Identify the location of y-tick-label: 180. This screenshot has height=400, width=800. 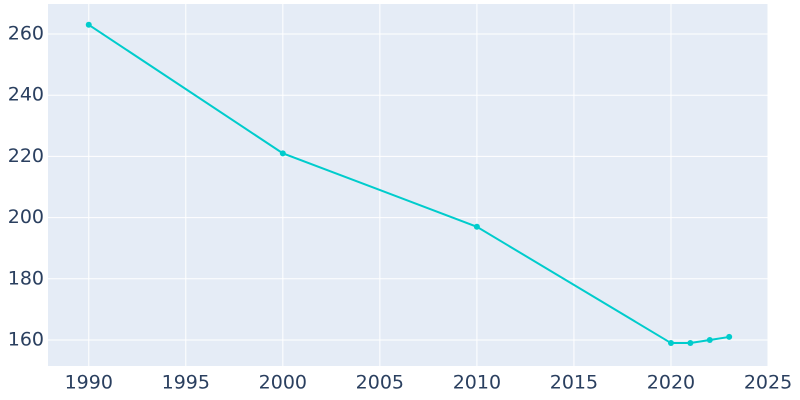
(26, 278).